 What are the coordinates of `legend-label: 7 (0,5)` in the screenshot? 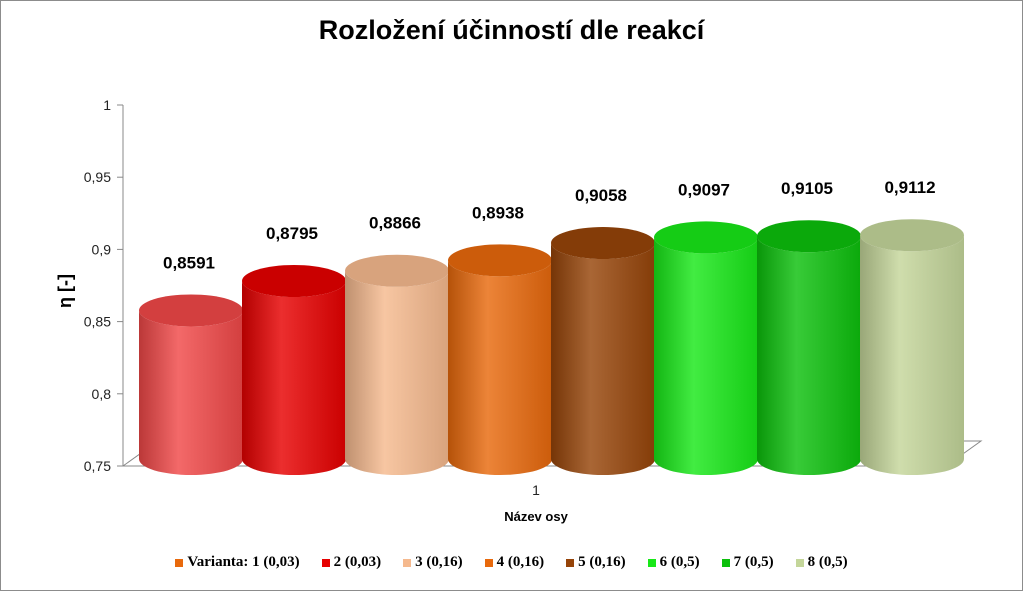 It's located at (753, 562).